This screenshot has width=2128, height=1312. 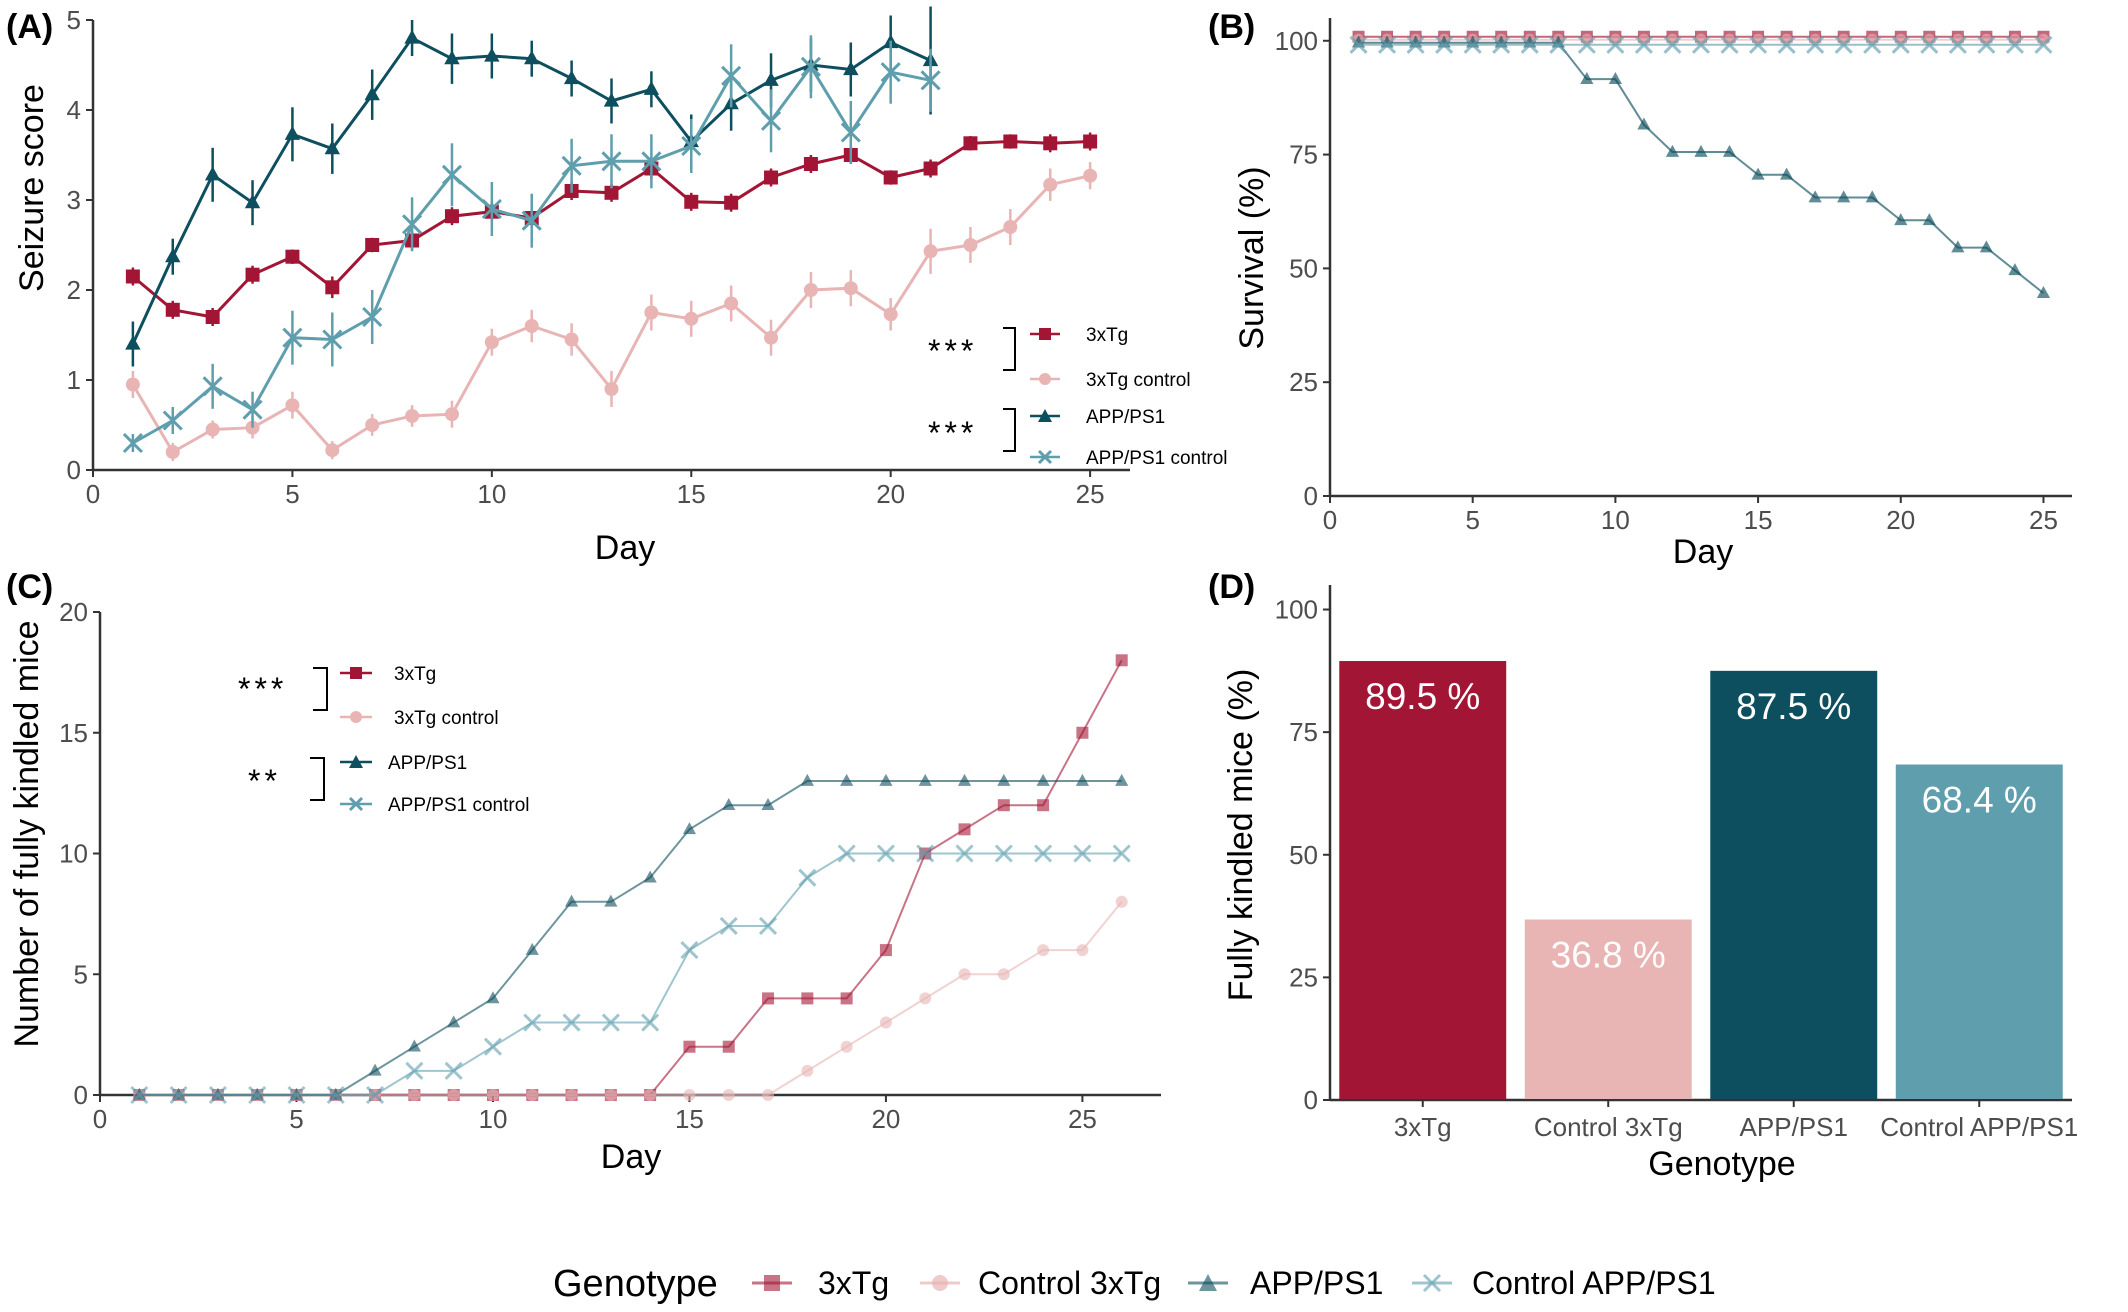 I want to click on panel-c-y-tick-label: 5, so click(x=81, y=974).